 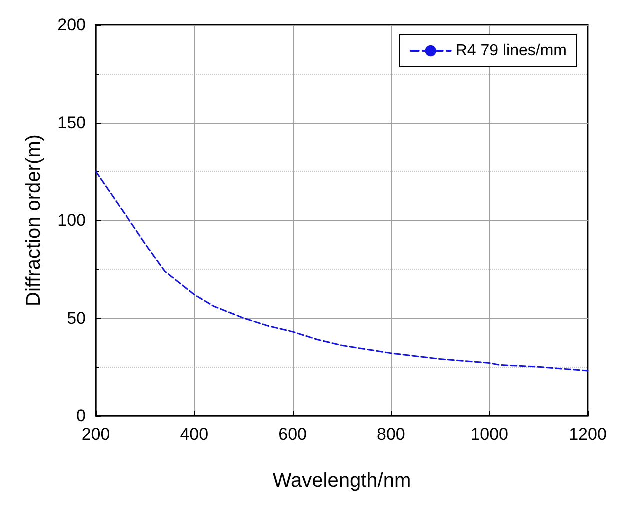 What do you see at coordinates (96, 434) in the screenshot?
I see `x-tick-label: 200` at bounding box center [96, 434].